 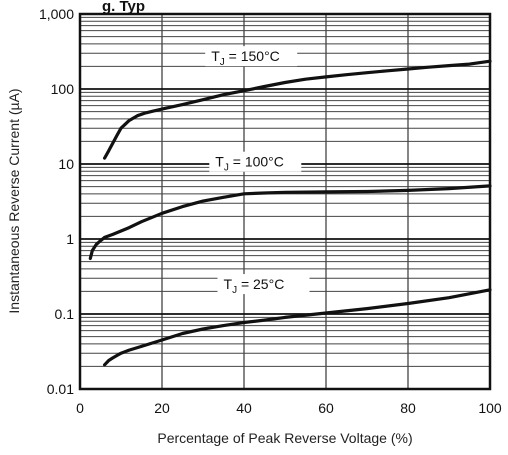 I want to click on y-tick-label: 10, so click(x=66, y=164).